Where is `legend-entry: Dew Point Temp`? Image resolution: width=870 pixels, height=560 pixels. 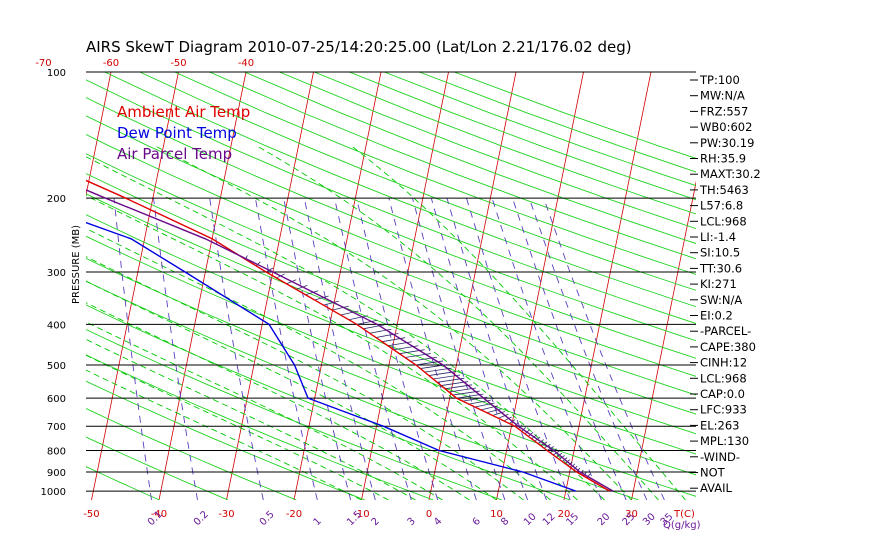 legend-entry: Dew Point Temp is located at coordinates (177, 133).